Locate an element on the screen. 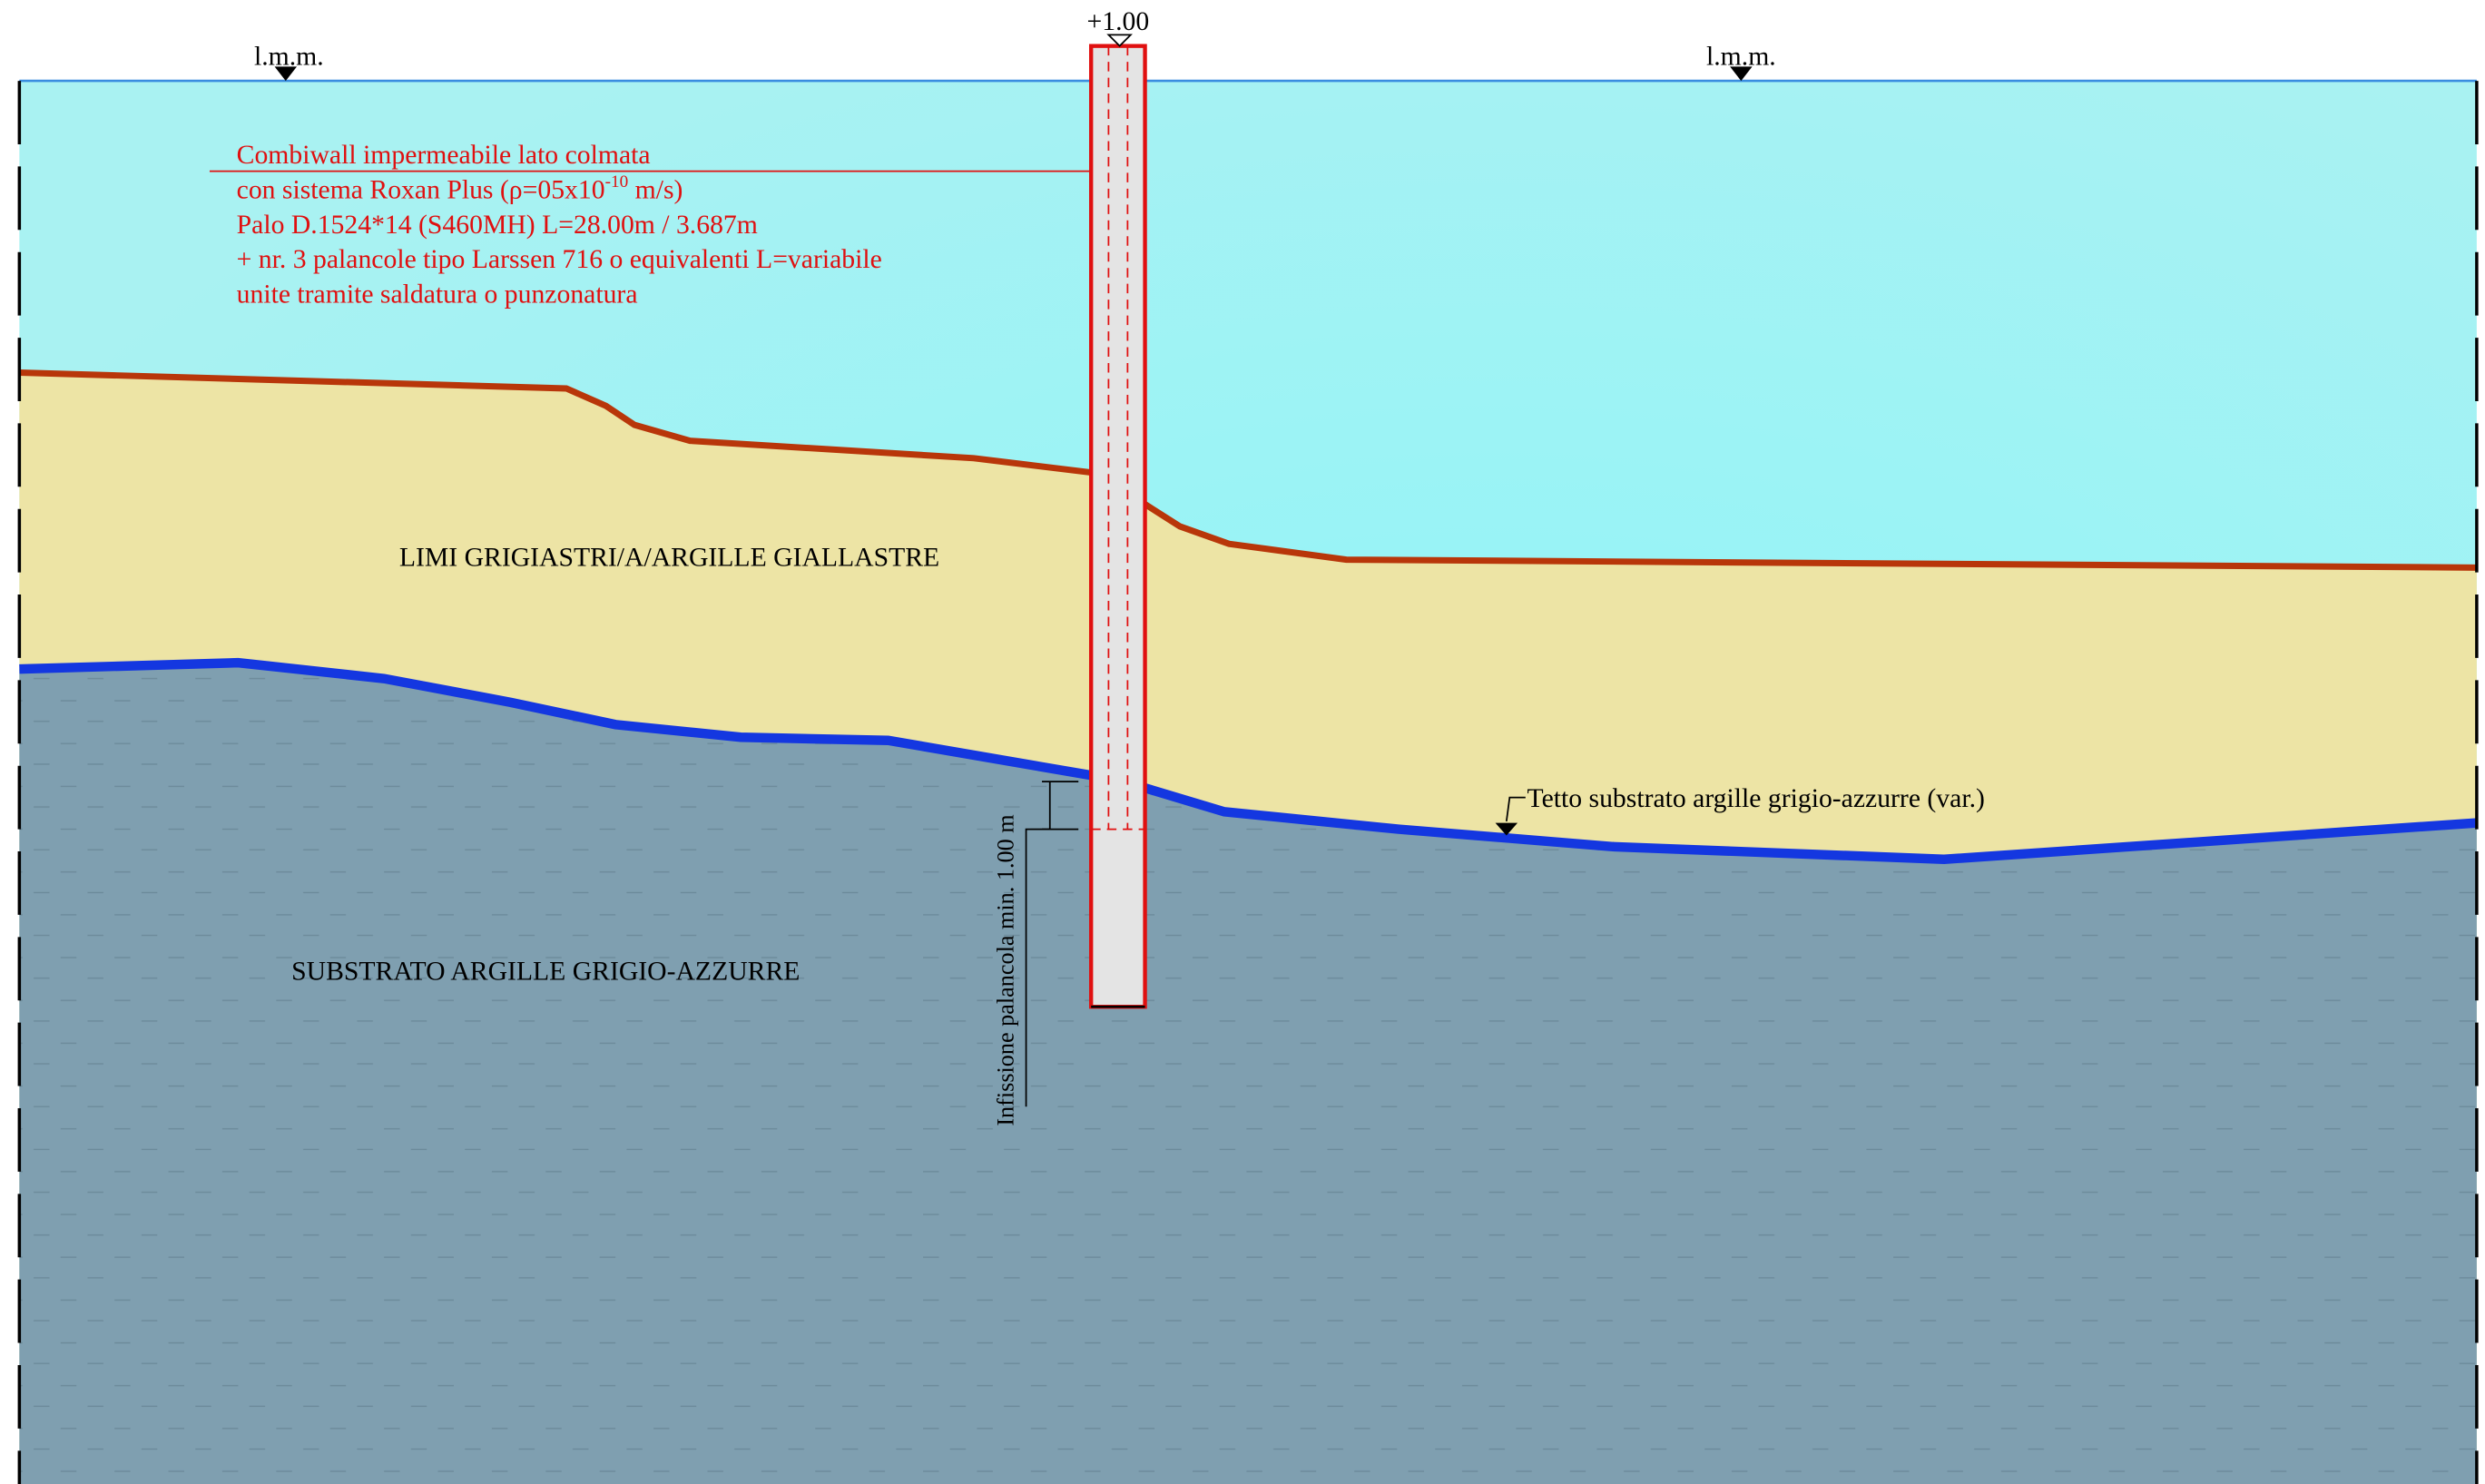 This screenshot has width=2485, height=1484. leader-line is located at coordinates (1515, 808).